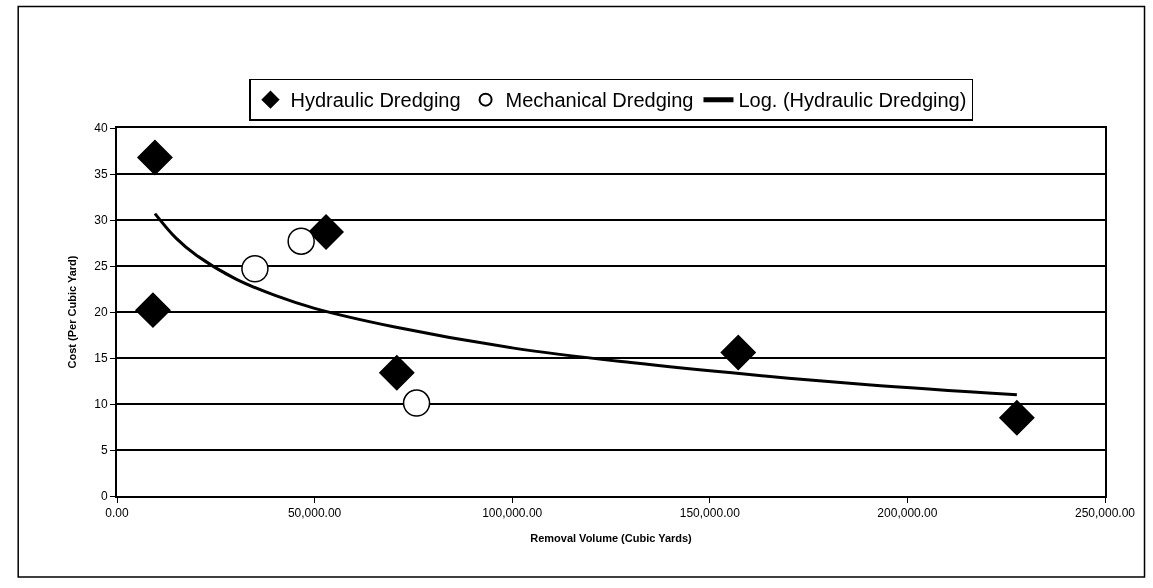  Describe the element at coordinates (104, 450) in the screenshot. I see `y-tick-label: 5` at that location.